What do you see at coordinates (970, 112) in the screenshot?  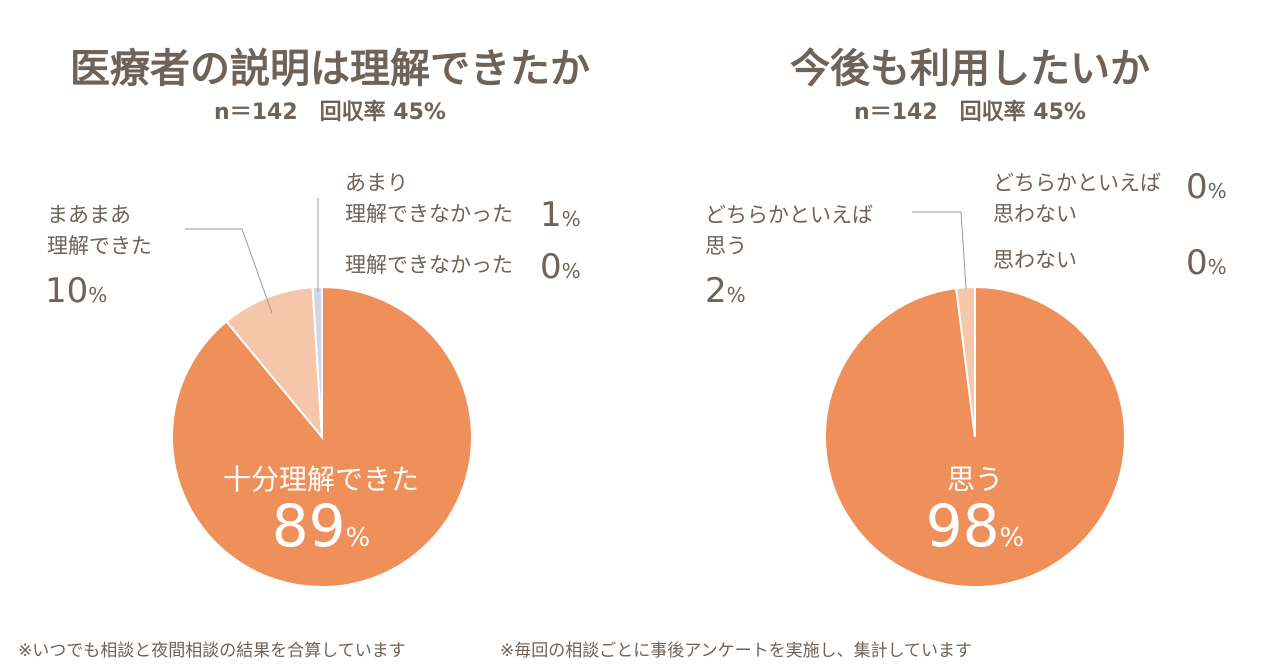 I see `chart2-subtitle: n＝142 回収率 45%` at bounding box center [970, 112].